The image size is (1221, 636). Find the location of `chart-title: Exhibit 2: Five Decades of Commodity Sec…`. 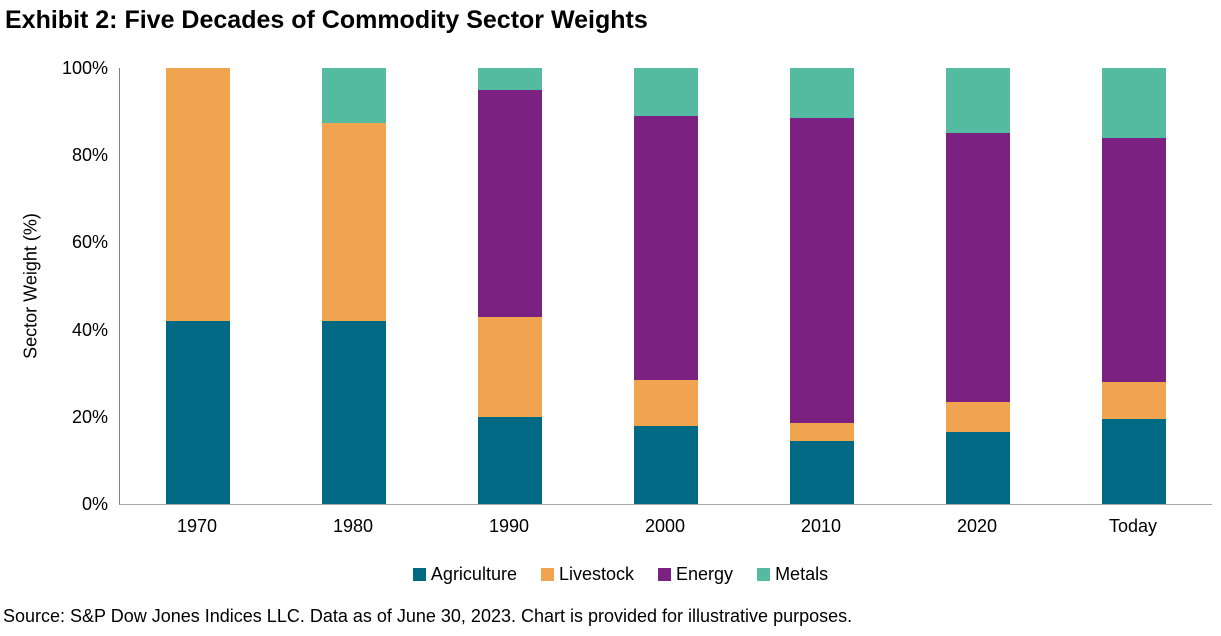

chart-title: Exhibit 2: Five Decades of Commodity Sec… is located at coordinates (326, 20).